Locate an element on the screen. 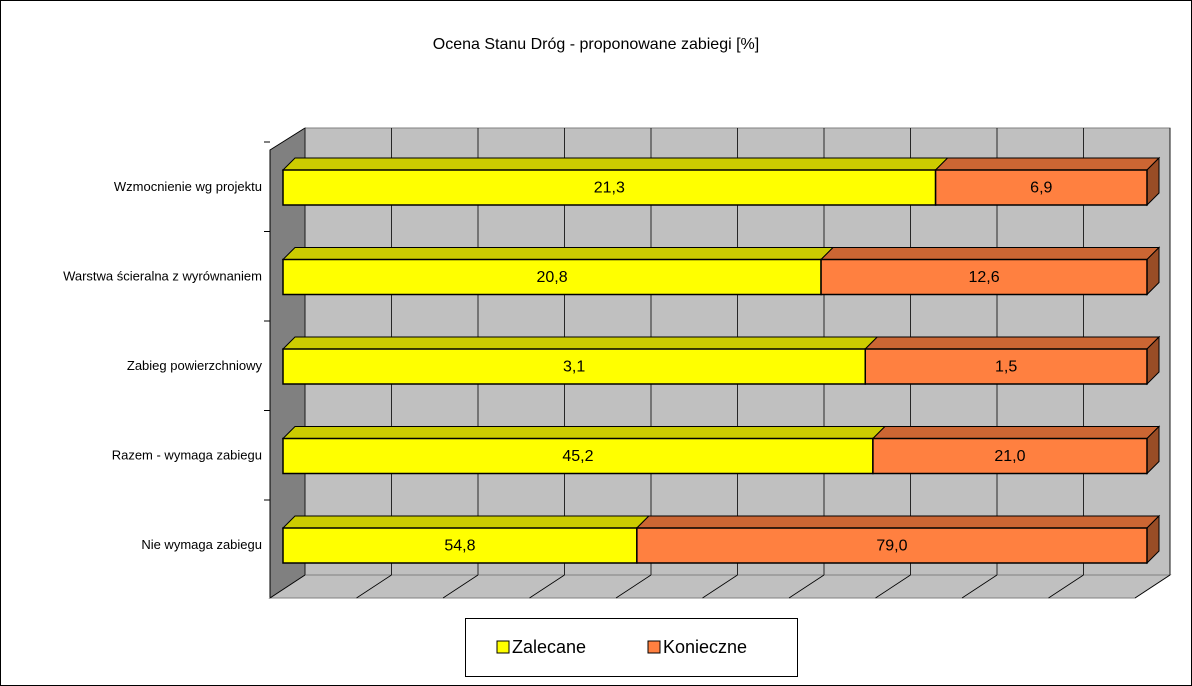 This screenshot has height=686, width=1192. data-label: 6,9 is located at coordinates (1041, 188).